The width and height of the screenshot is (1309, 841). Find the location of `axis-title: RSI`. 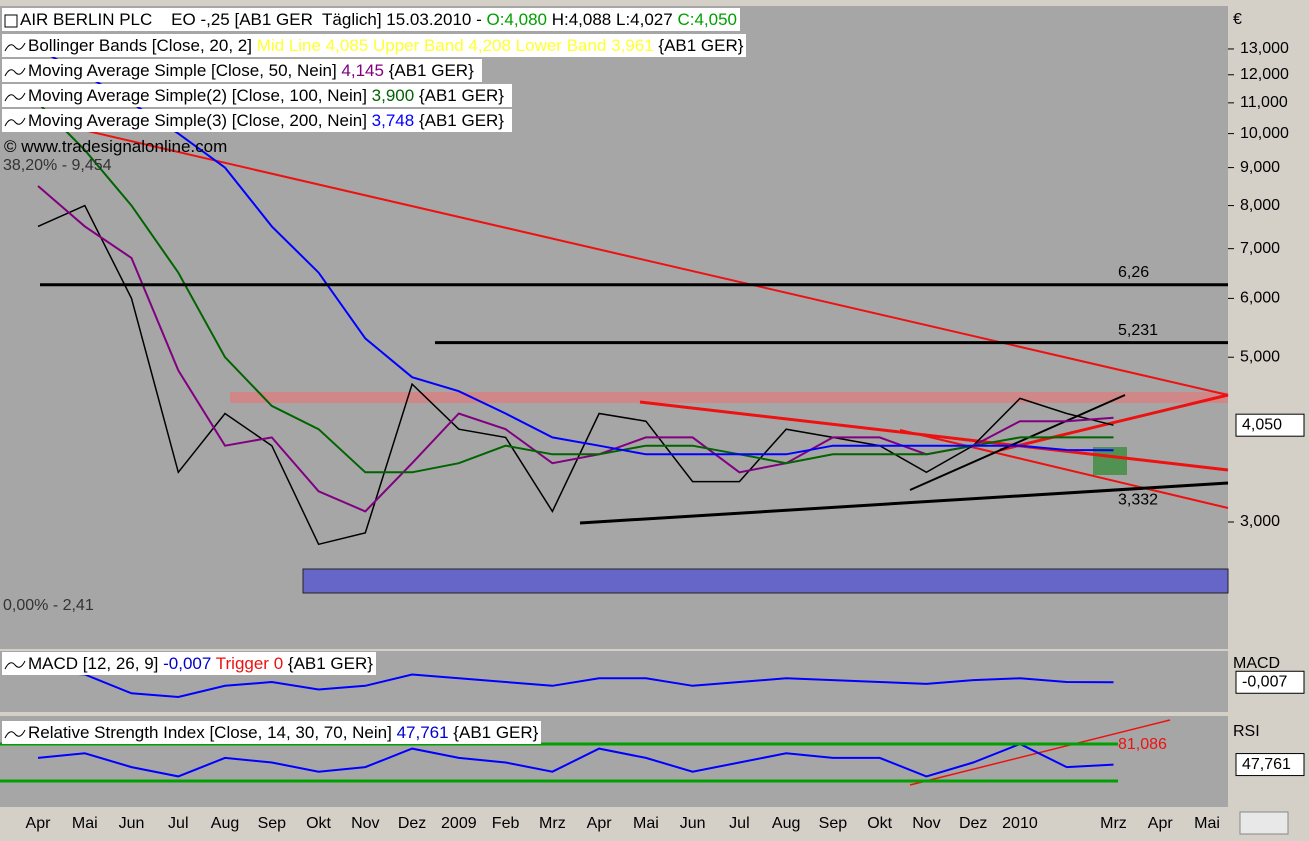

axis-title: RSI is located at coordinates (1246, 731).